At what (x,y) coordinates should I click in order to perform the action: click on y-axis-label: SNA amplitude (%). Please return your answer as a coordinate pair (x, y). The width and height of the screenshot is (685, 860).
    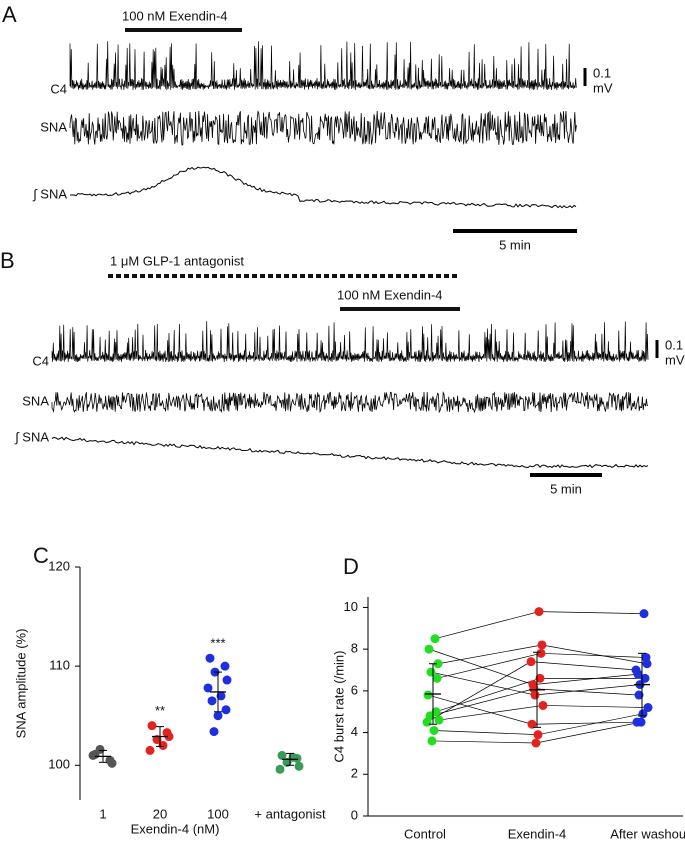
    Looking at the image, I should click on (20, 684).